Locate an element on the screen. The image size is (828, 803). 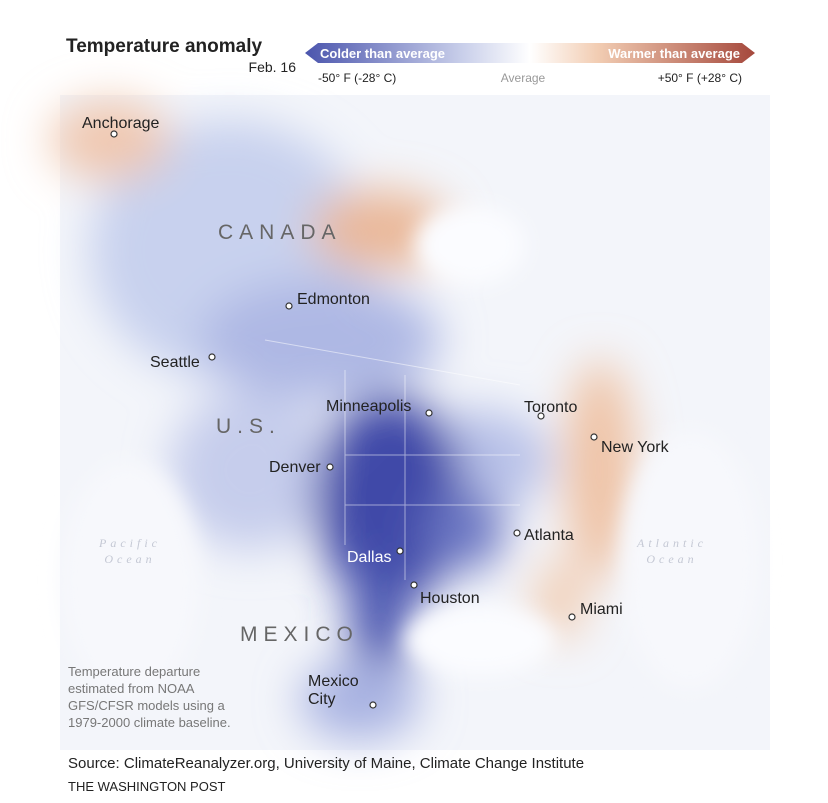
title: Temperature anomaly is located at coordinates (164, 46).